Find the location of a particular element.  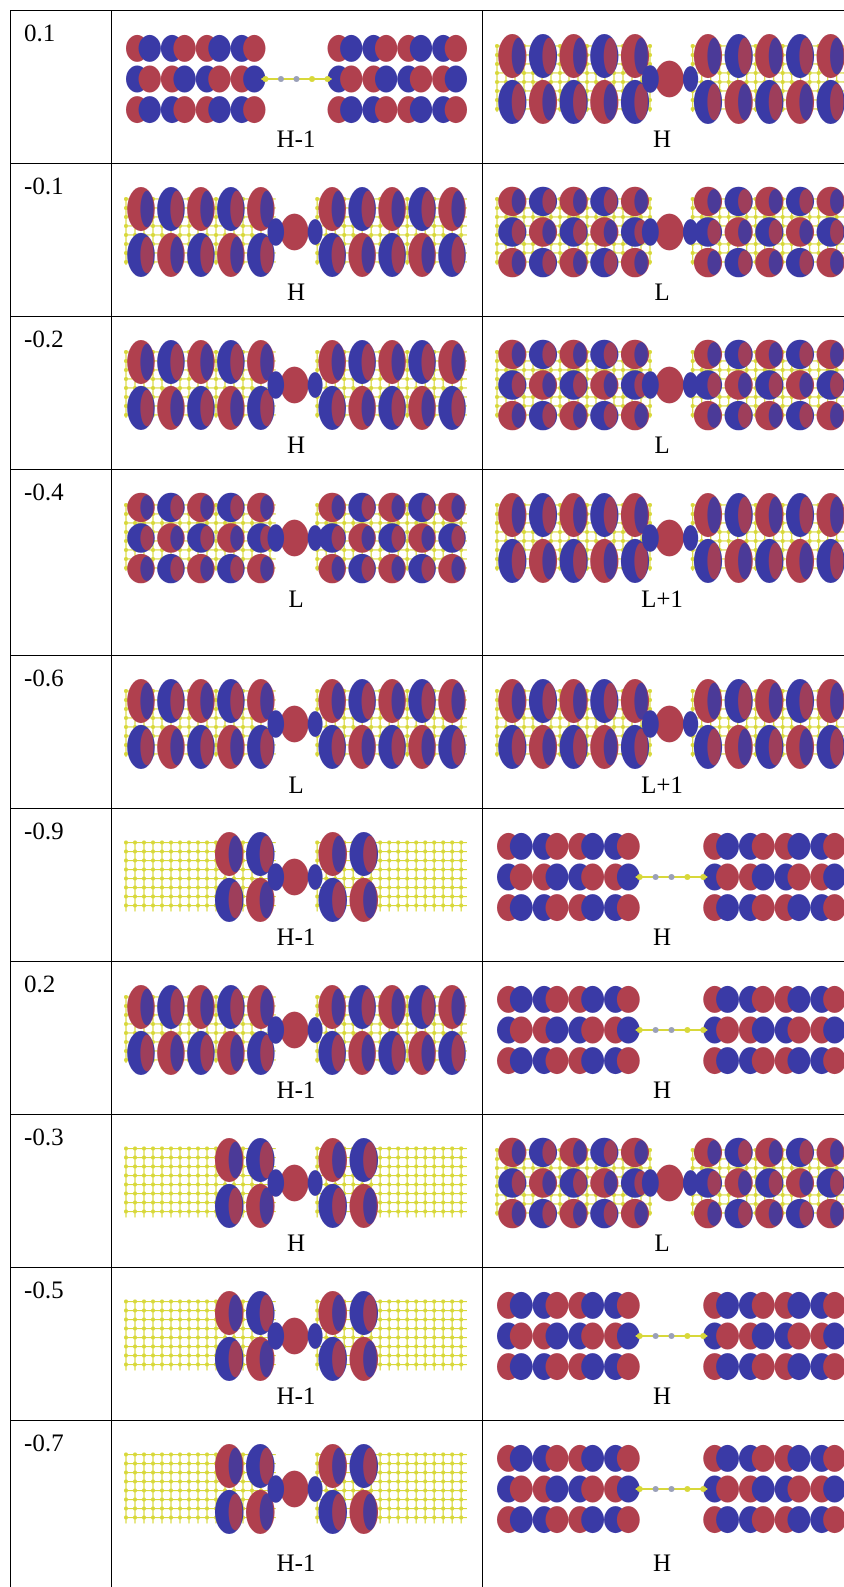

row-value: -0.7 is located at coordinates (44, 1443).